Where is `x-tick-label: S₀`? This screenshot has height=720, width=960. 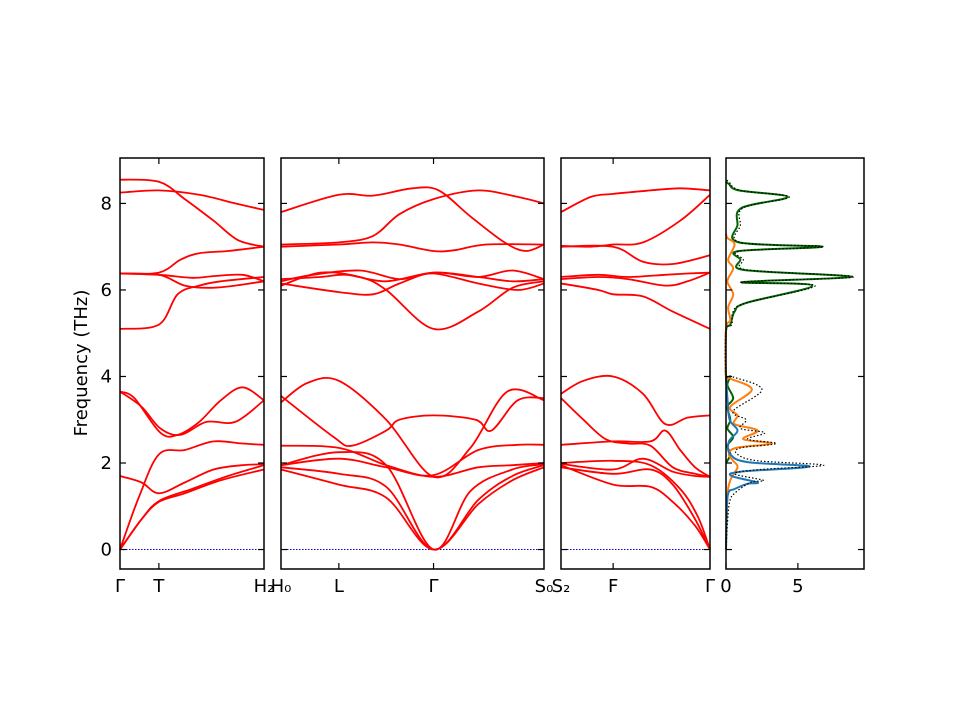 x-tick-label: S₀ is located at coordinates (544, 586).